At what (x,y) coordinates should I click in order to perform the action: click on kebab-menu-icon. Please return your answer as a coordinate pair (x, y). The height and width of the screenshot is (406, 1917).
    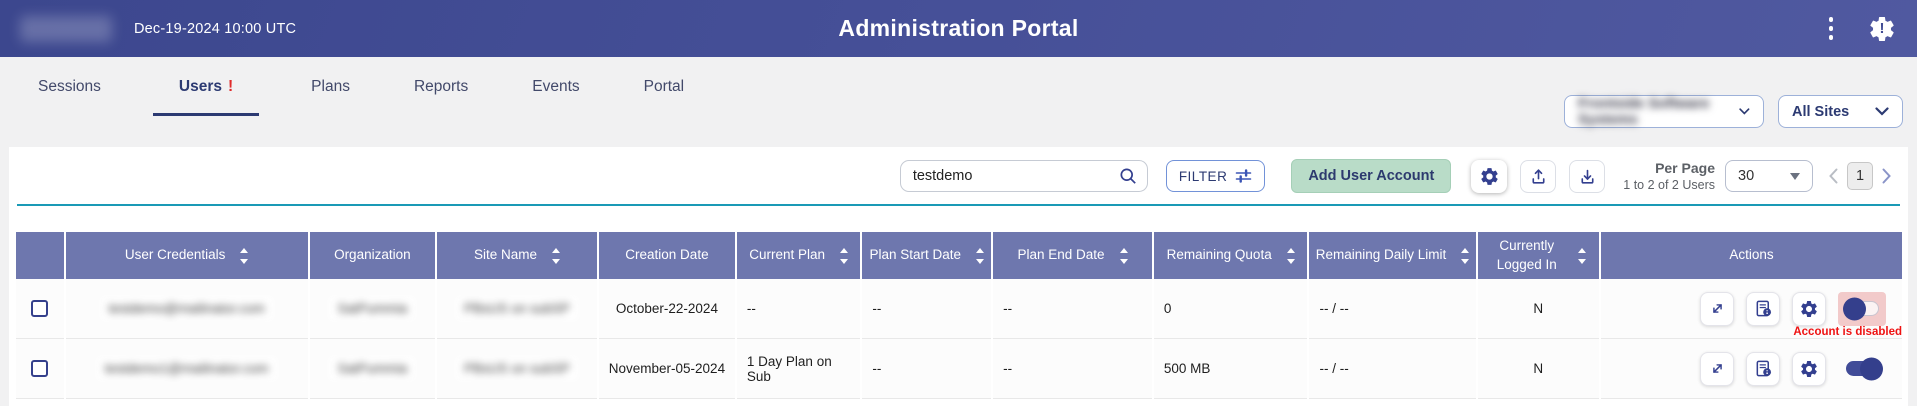
    Looking at the image, I should click on (1831, 28).